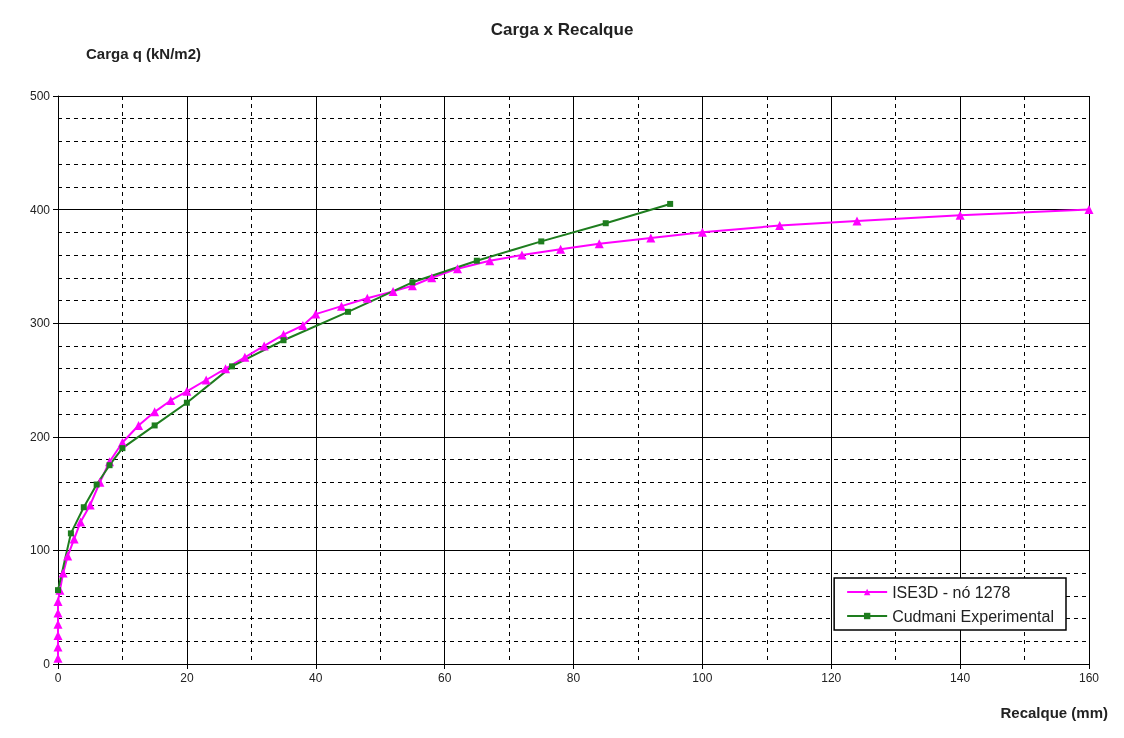 The width and height of the screenshot is (1124, 738). What do you see at coordinates (951, 592) in the screenshot?
I see `legend-label: ISE3D - nó 1278` at bounding box center [951, 592].